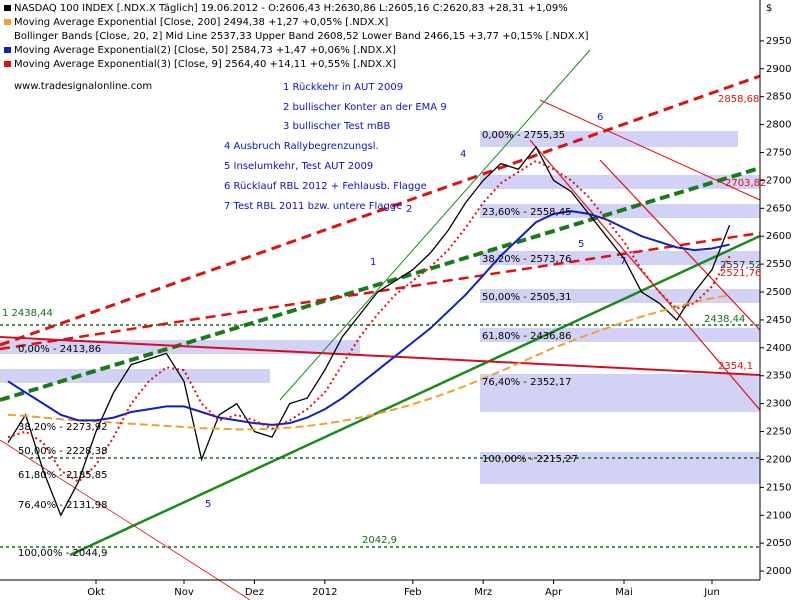 Image resolution: width=800 pixels, height=600 pixels. What do you see at coordinates (724, 319) in the screenshot?
I see `level-label: 2438,44` at bounding box center [724, 319].